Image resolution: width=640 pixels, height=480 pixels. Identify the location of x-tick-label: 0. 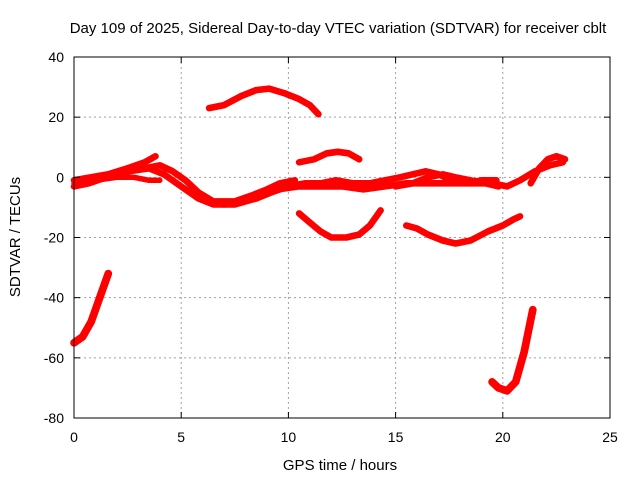
(74, 437).